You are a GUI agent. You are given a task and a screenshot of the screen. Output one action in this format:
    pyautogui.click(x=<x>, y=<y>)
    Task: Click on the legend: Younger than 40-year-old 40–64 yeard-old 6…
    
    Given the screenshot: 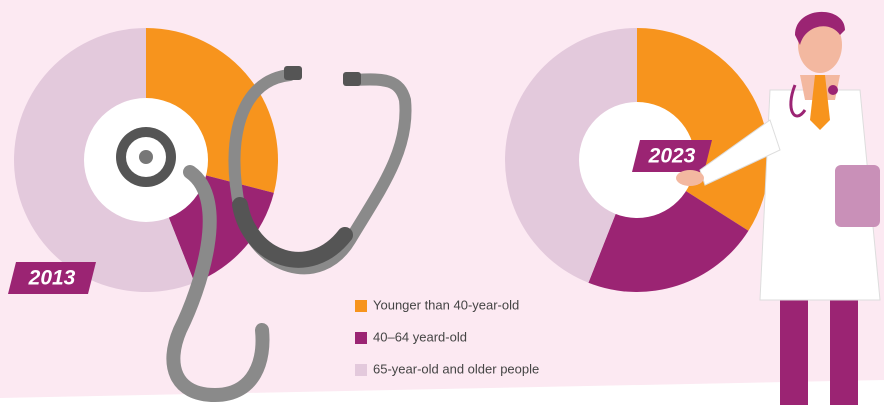 What is the action you would take?
    pyautogui.click(x=447, y=336)
    